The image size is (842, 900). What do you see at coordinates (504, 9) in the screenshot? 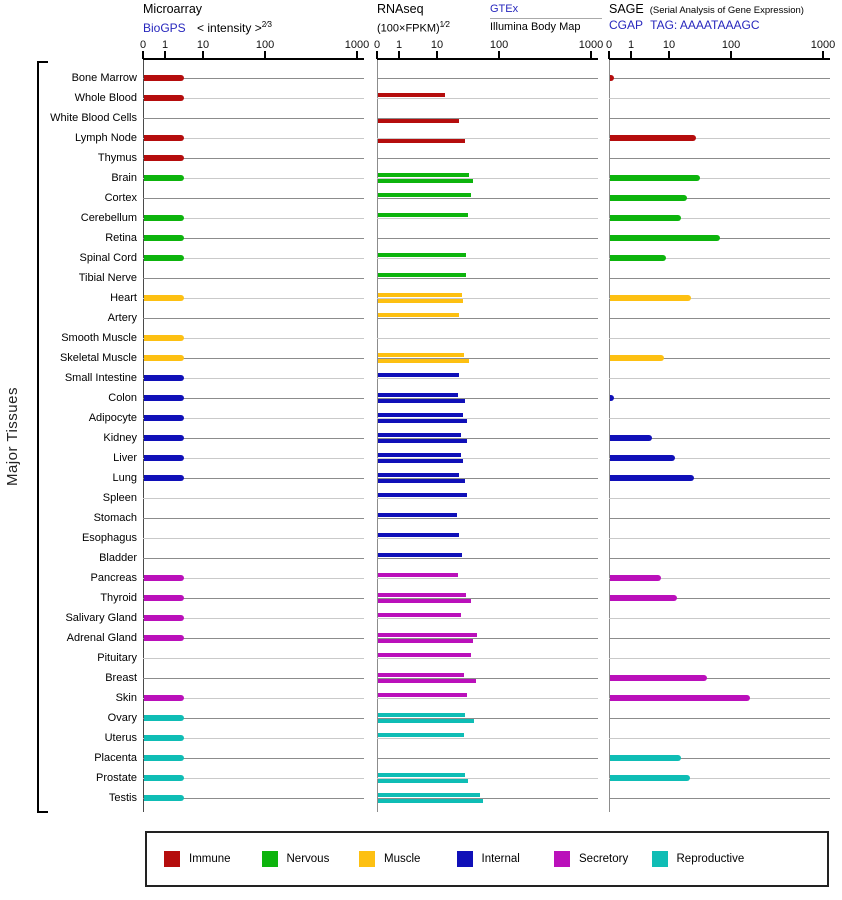
I see `gtex-link: GTEx` at bounding box center [504, 9].